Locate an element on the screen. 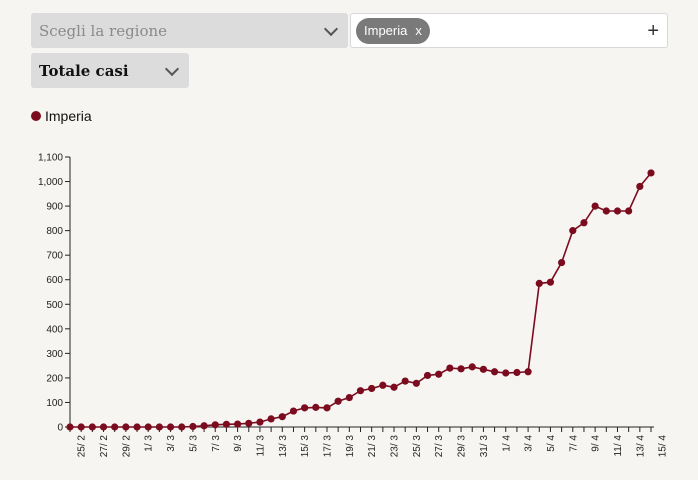 This screenshot has height=480, width=698. x-tick-label: 11/ 3 is located at coordinates (260, 446).